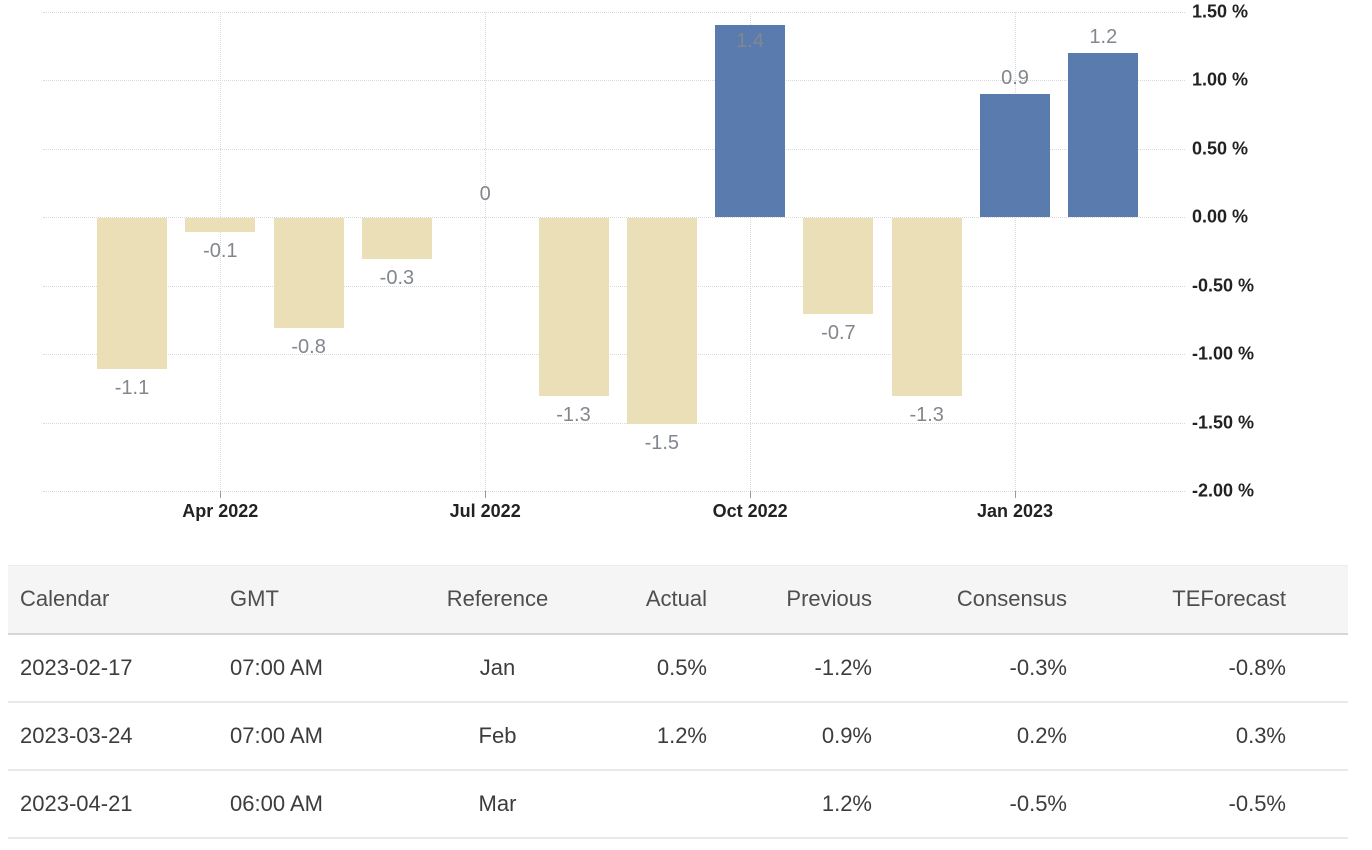 Image resolution: width=1372 pixels, height=850 pixels. Describe the element at coordinates (497, 667) in the screenshot. I see `cell-reference: Jan` at that location.